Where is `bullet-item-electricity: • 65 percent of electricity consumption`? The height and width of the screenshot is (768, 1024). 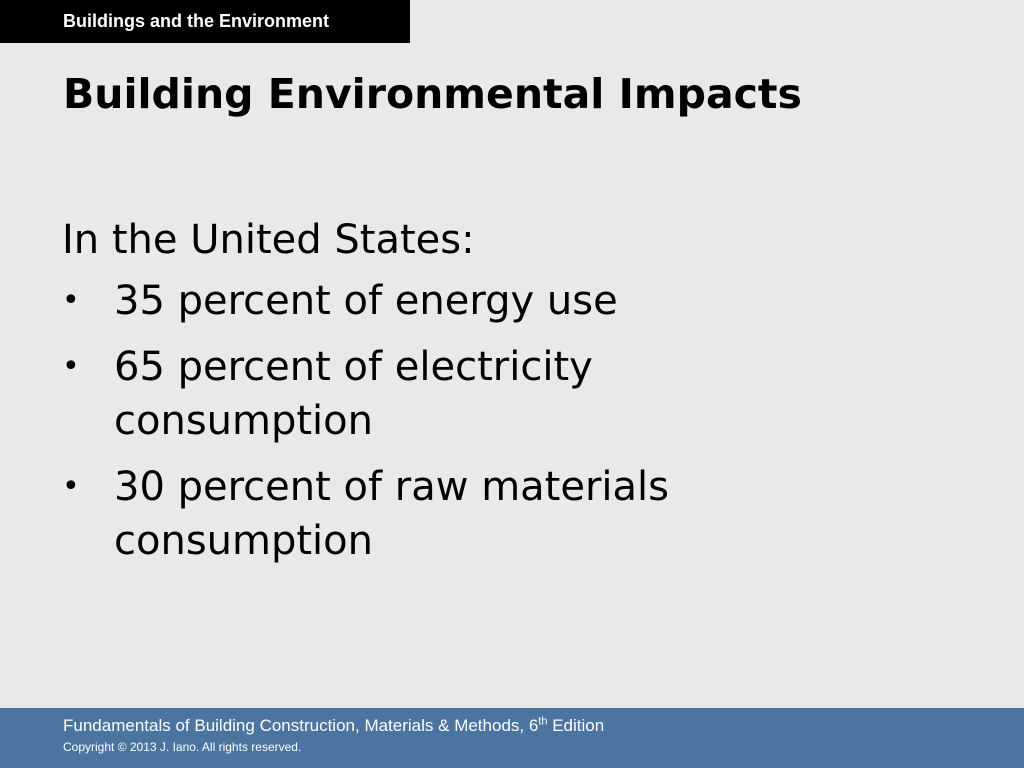 bullet-item-electricity: • 65 percent of electricity consumption is located at coordinates (512, 394).